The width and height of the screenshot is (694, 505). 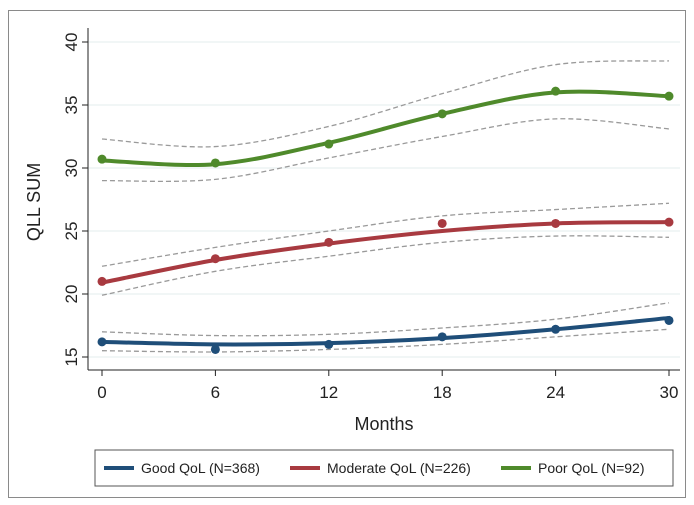 I want to click on x-tick-label: 18, so click(x=442, y=392).